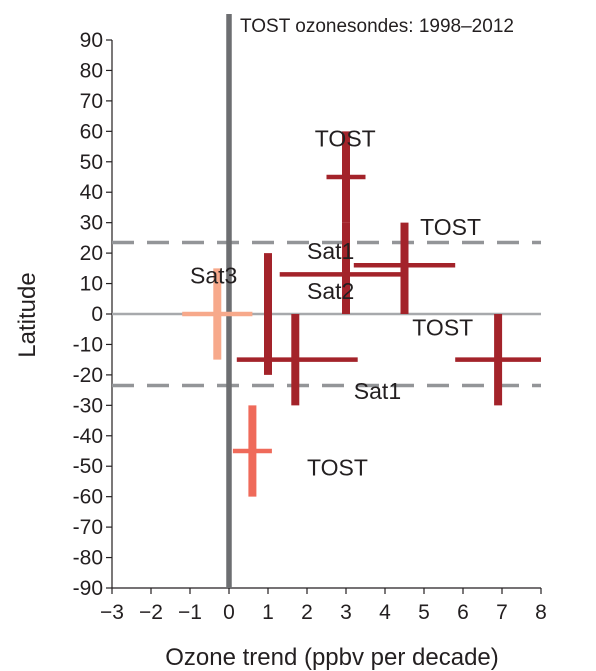 Image resolution: width=596 pixels, height=671 pixels. Describe the element at coordinates (346, 612) in the screenshot. I see `x-tick-label: 3` at that location.